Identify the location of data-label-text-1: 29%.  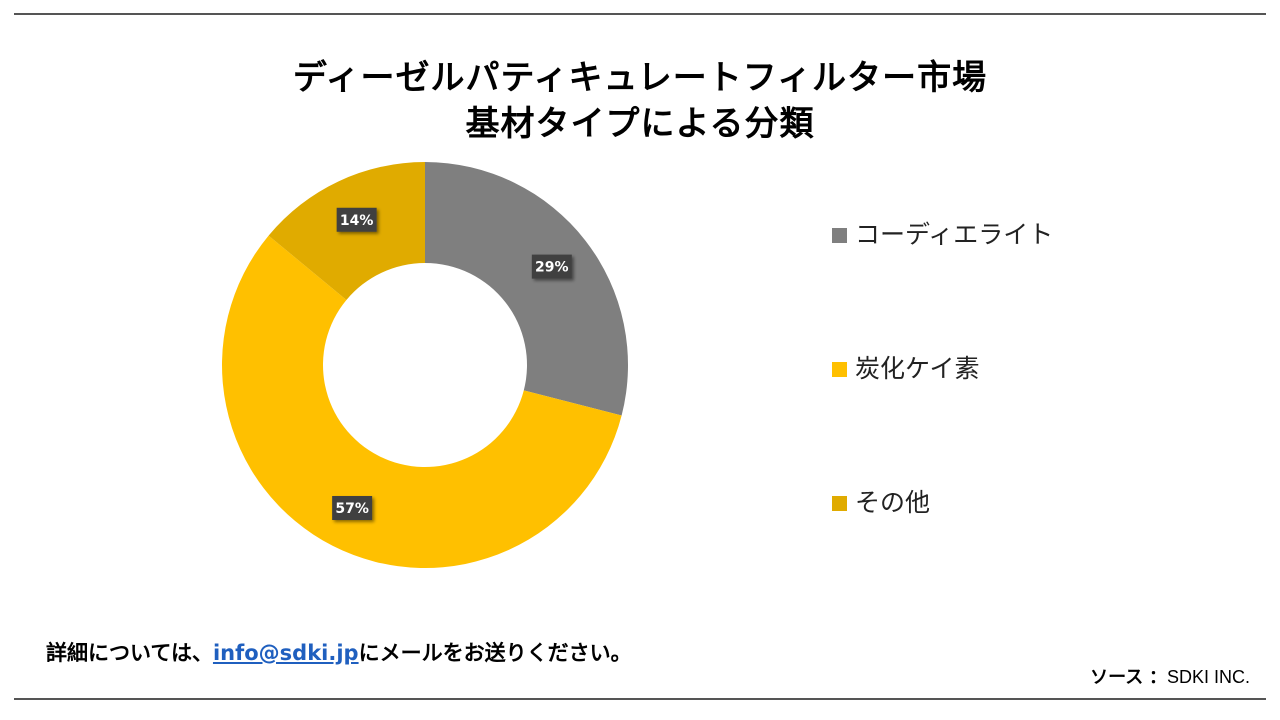
(552, 268).